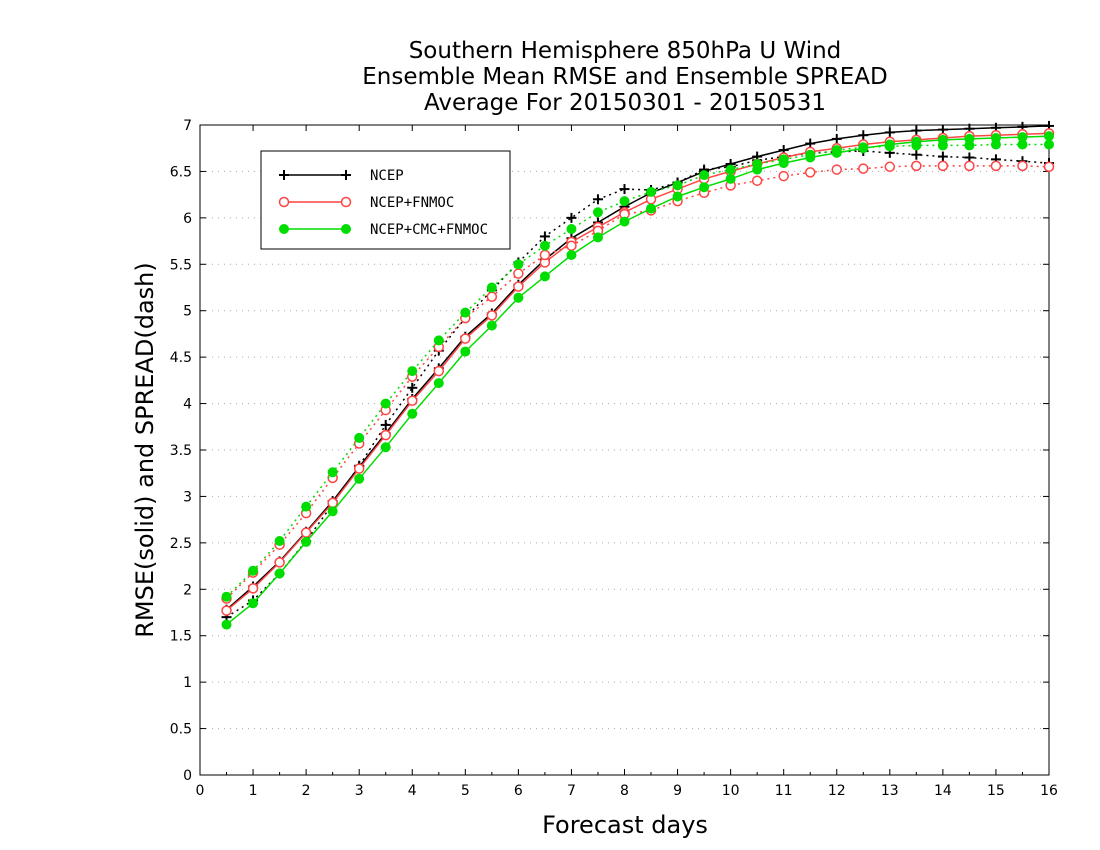  I want to click on chart-title-line-3: Average For 20150301 - 20150531, so click(625, 103).